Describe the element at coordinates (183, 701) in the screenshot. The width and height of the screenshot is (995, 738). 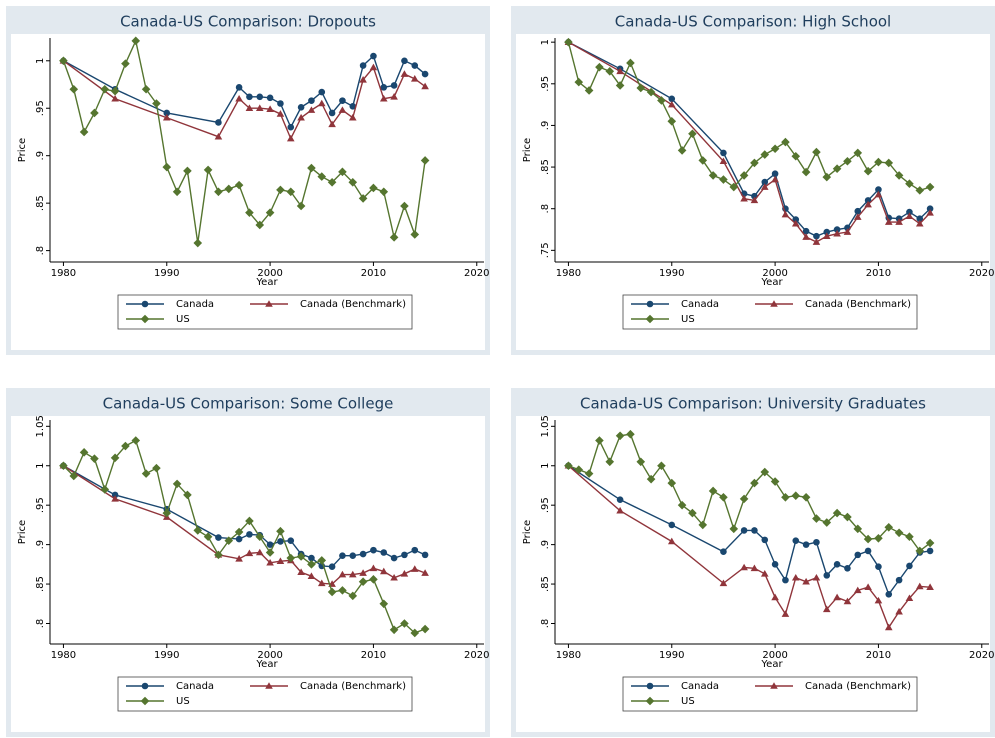
I see `legend-label: US` at that location.